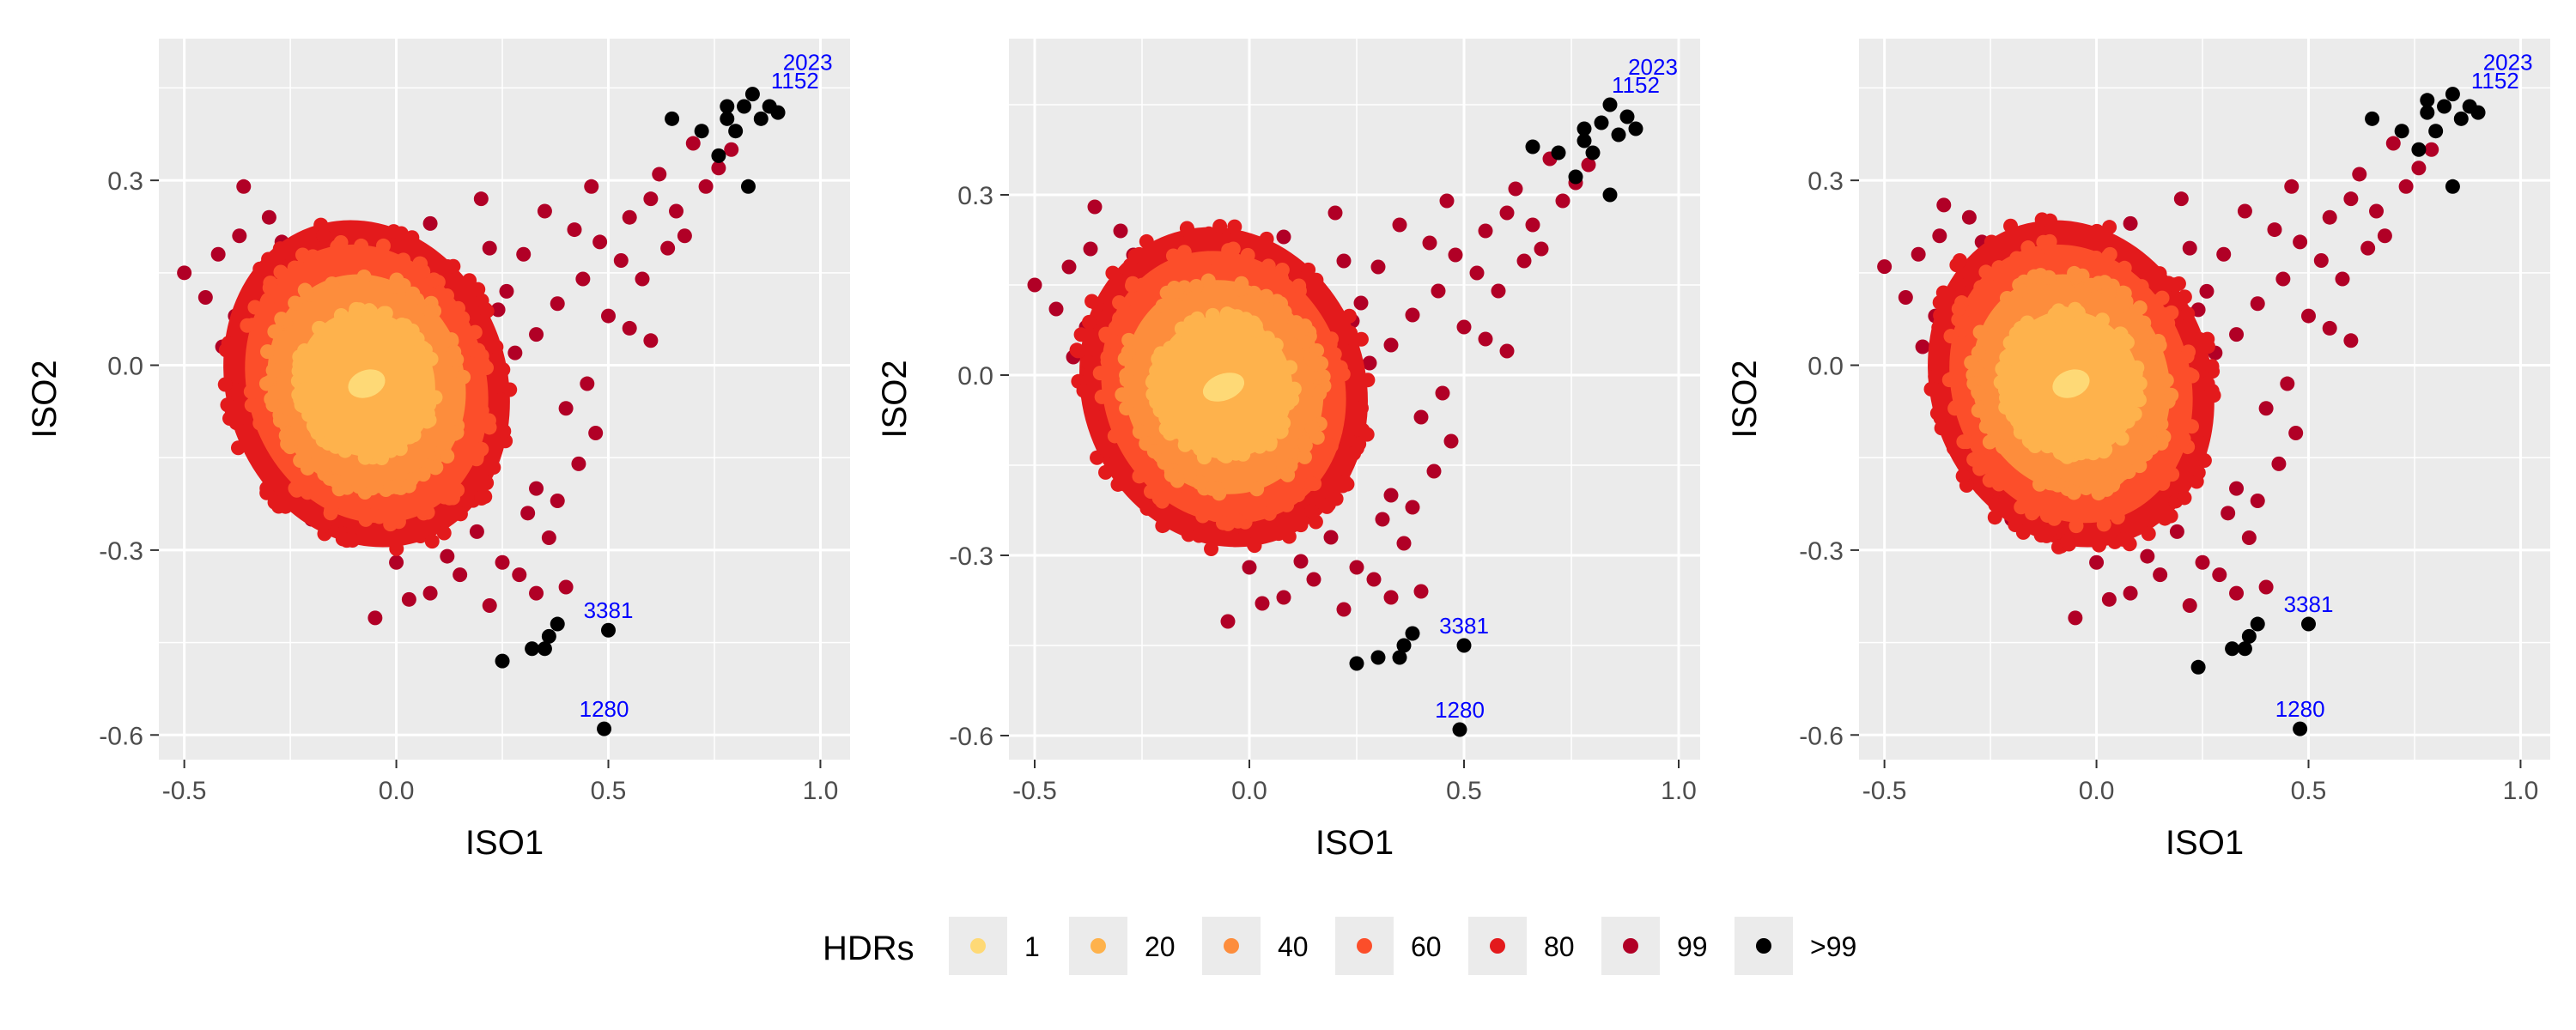 The image size is (2576, 1030). I want to click on outlier-label: 1152, so click(1636, 85).